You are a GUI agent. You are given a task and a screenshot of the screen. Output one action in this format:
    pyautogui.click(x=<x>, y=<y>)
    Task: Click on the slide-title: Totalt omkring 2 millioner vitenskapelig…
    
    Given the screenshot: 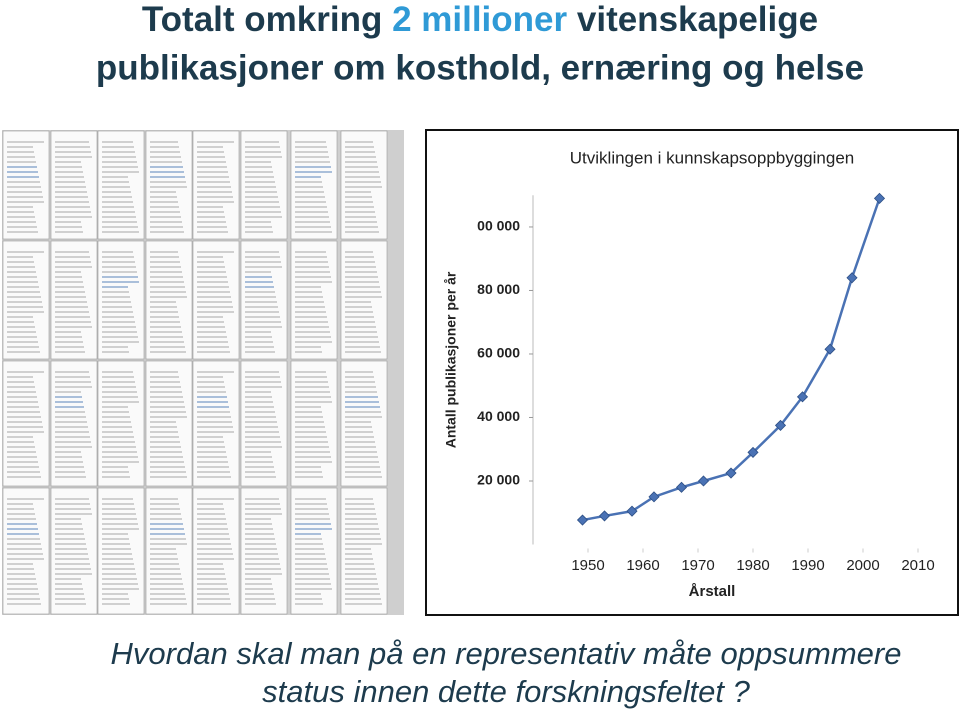 What is the action you would take?
    pyautogui.click(x=480, y=19)
    